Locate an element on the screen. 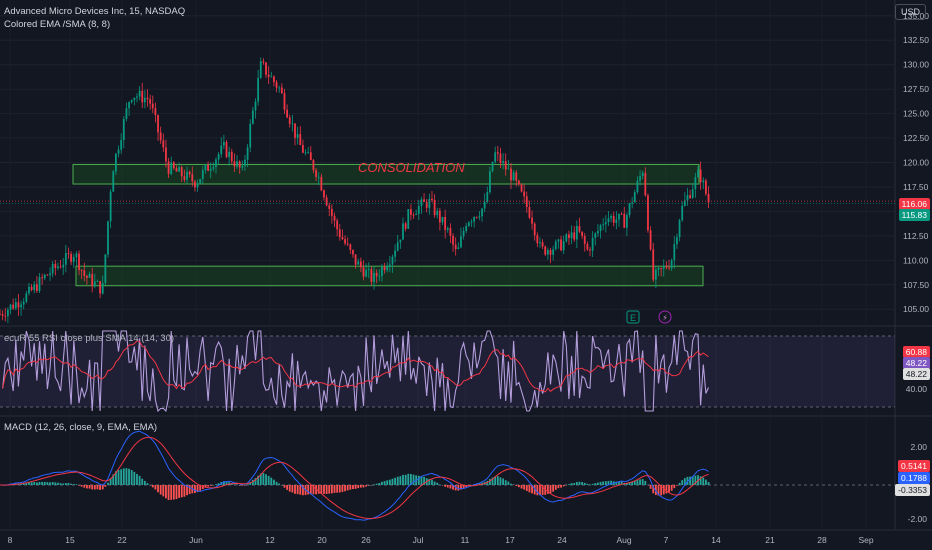 This screenshot has height=550, width=932. ema-price-tag: 115.83 is located at coordinates (914, 215).